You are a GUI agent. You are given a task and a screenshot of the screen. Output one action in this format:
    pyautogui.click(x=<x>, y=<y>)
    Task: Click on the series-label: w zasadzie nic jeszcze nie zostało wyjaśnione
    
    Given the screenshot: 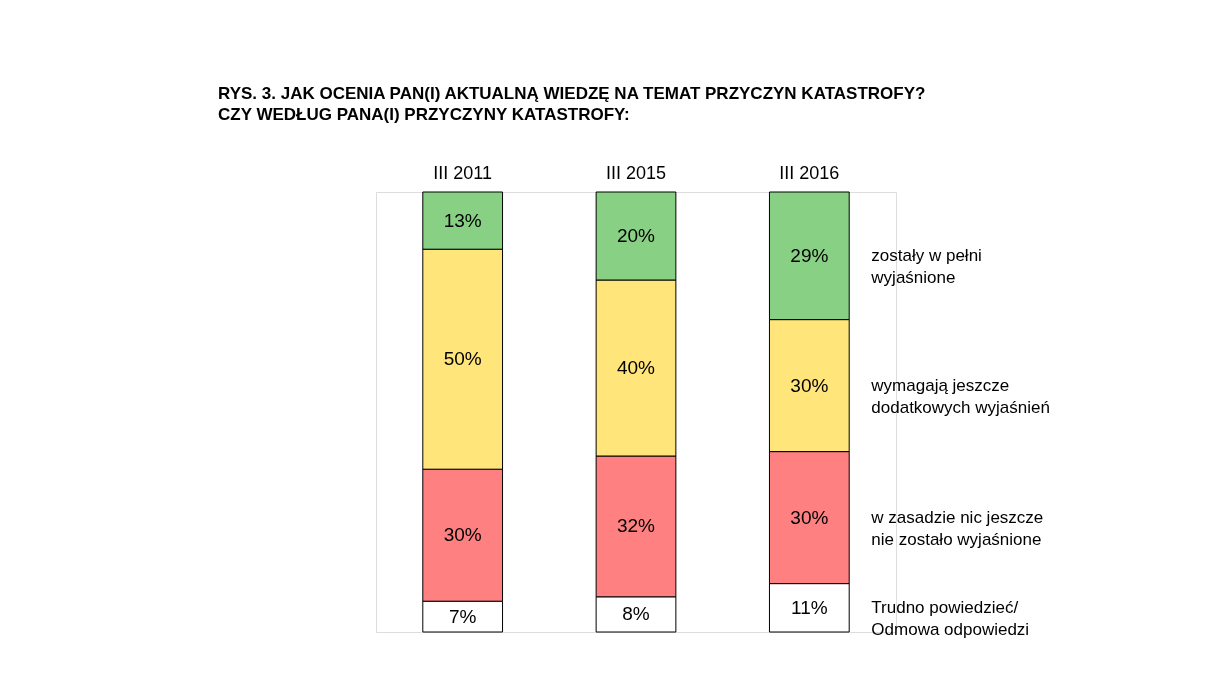 What is the action you would take?
    pyautogui.click(x=957, y=528)
    